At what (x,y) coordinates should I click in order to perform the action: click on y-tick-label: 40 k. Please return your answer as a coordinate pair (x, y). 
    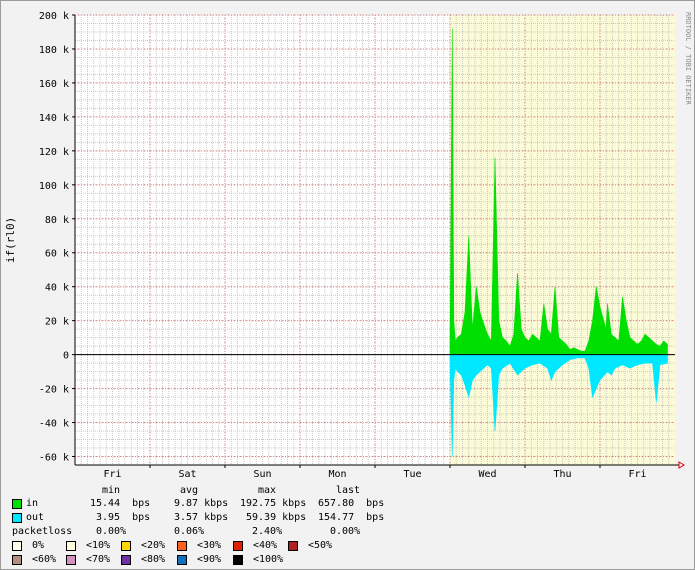
    Looking at the image, I should click on (57, 288).